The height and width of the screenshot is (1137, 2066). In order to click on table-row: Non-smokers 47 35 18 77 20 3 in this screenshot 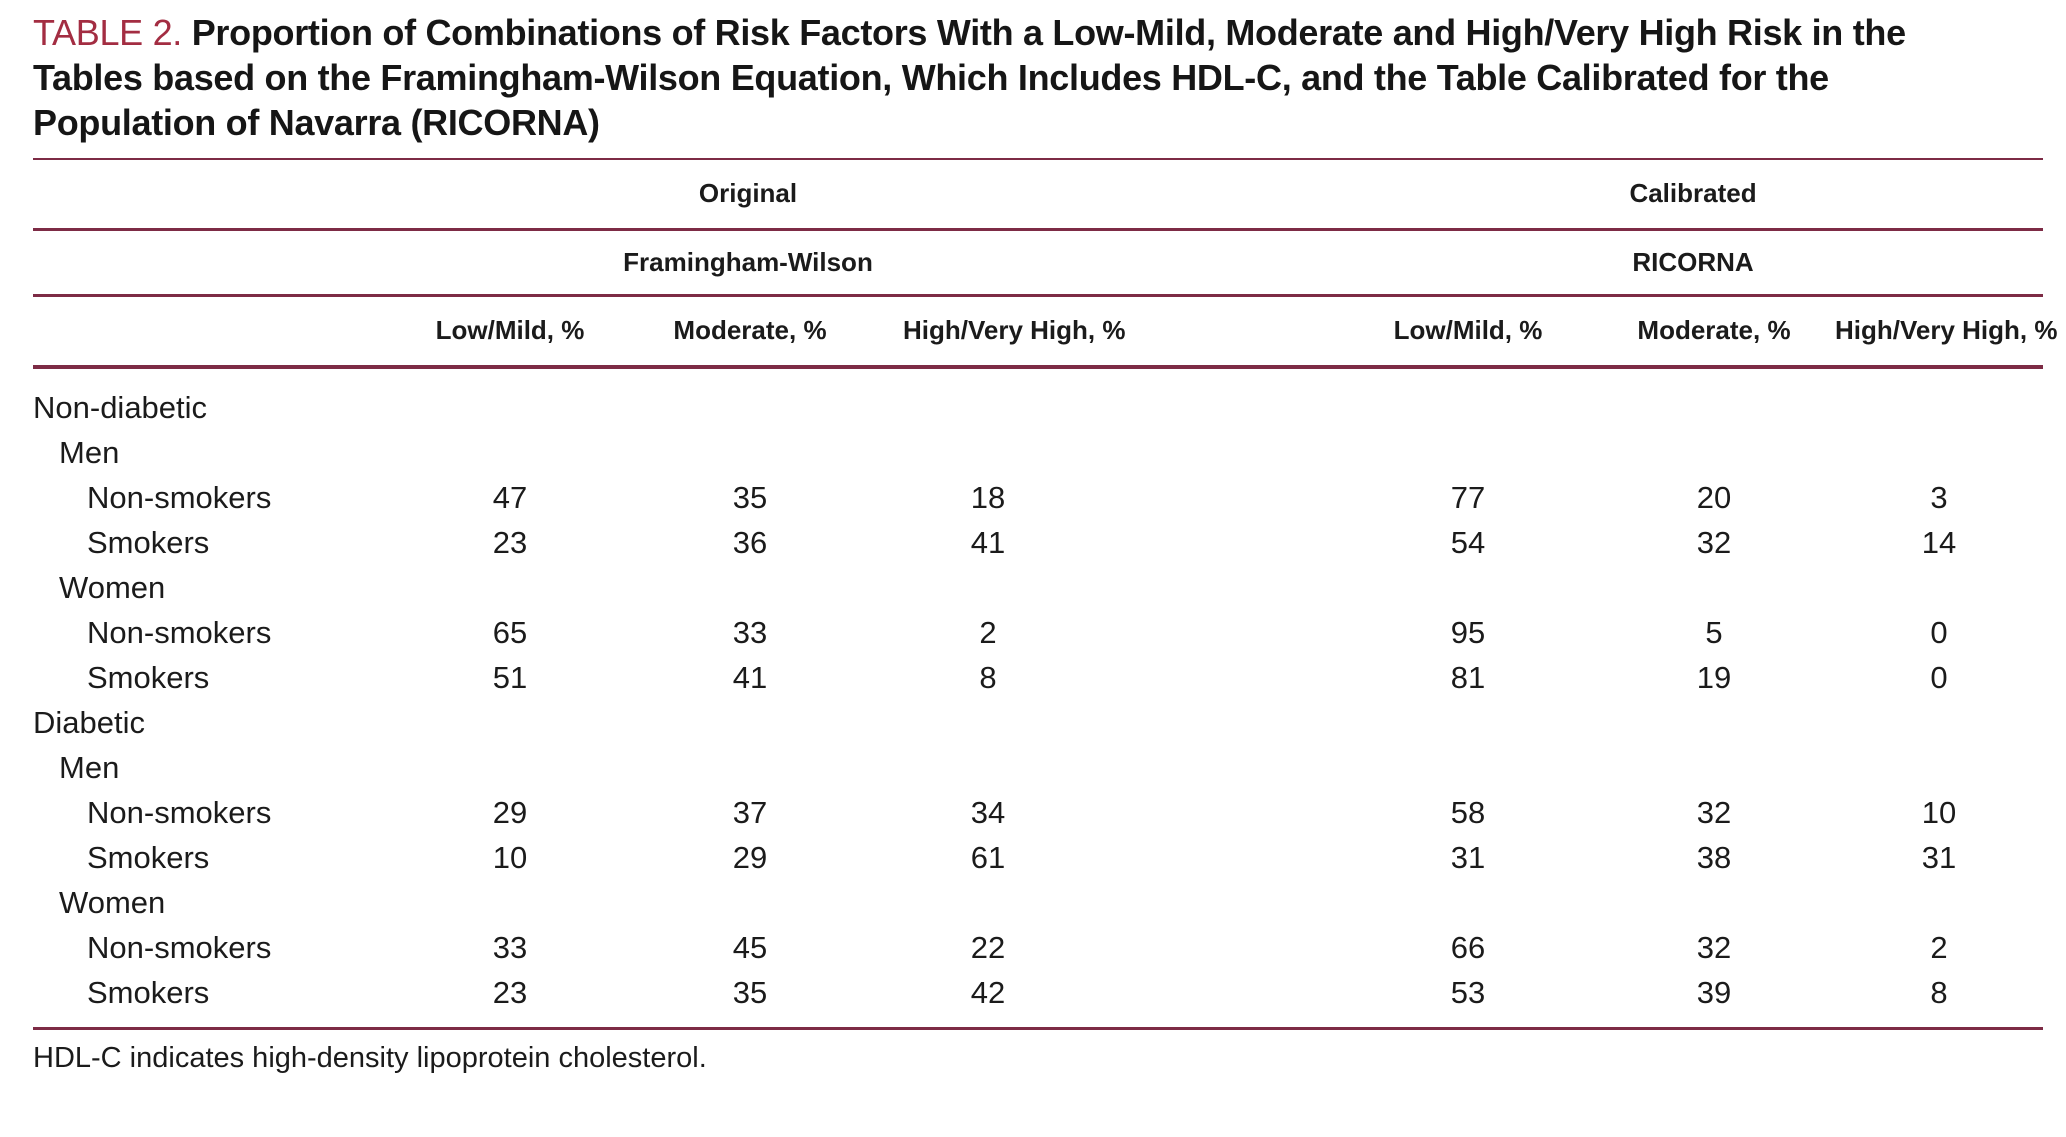, I will do `click(1038, 497)`.